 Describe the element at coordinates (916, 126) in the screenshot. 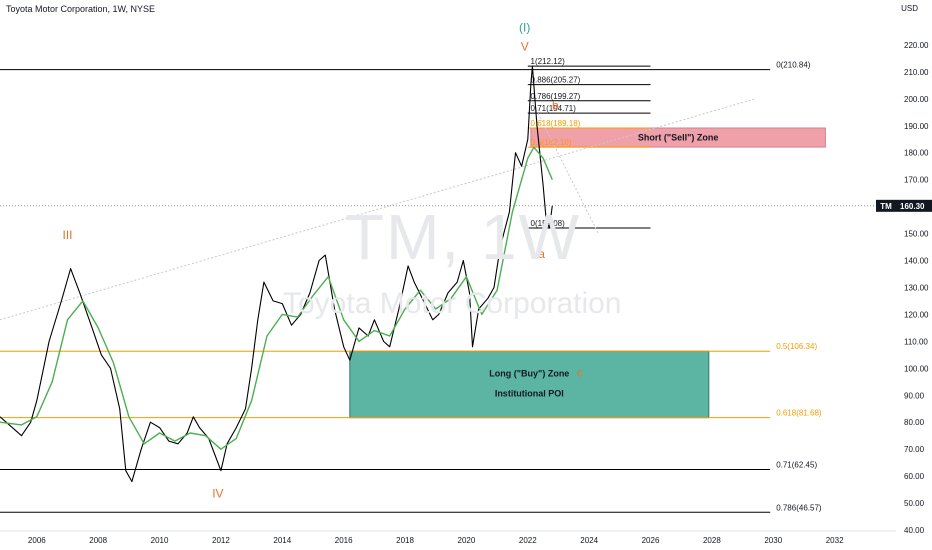

I see `y-tick-label: 190.00` at that location.